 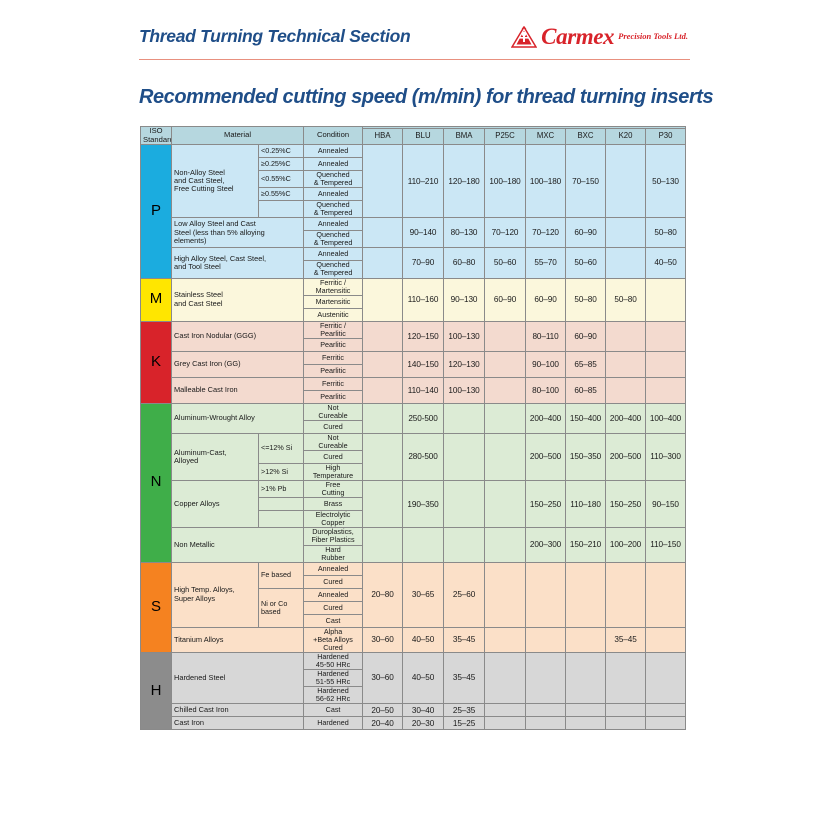 I want to click on value-cell-BLU: 40–50, so click(x=423, y=678).